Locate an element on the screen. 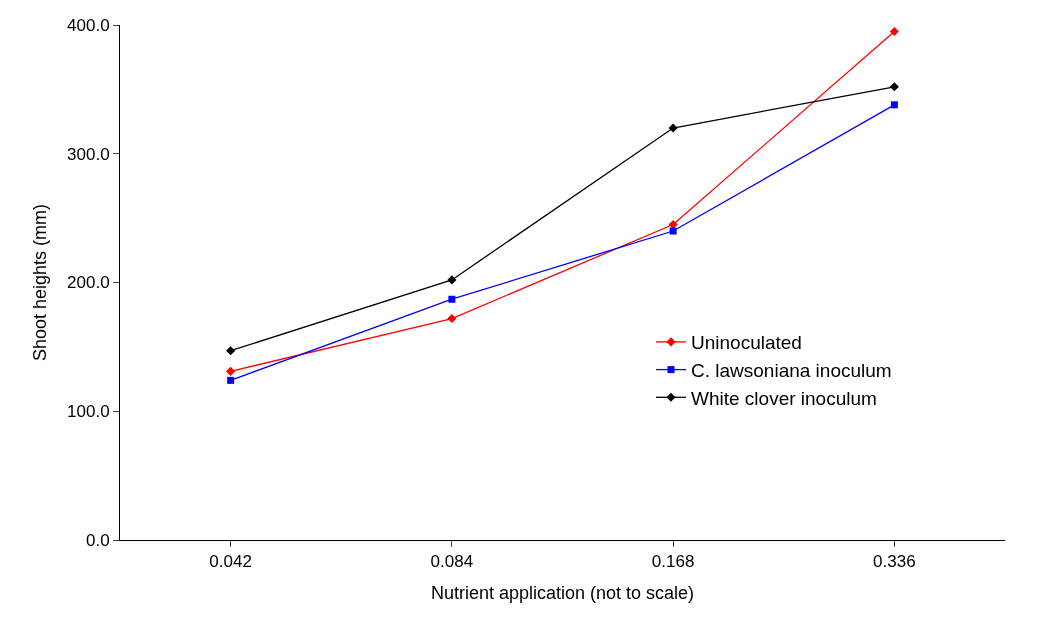 The image size is (1043, 625). y-tick-label: 300.0 is located at coordinates (88, 154).